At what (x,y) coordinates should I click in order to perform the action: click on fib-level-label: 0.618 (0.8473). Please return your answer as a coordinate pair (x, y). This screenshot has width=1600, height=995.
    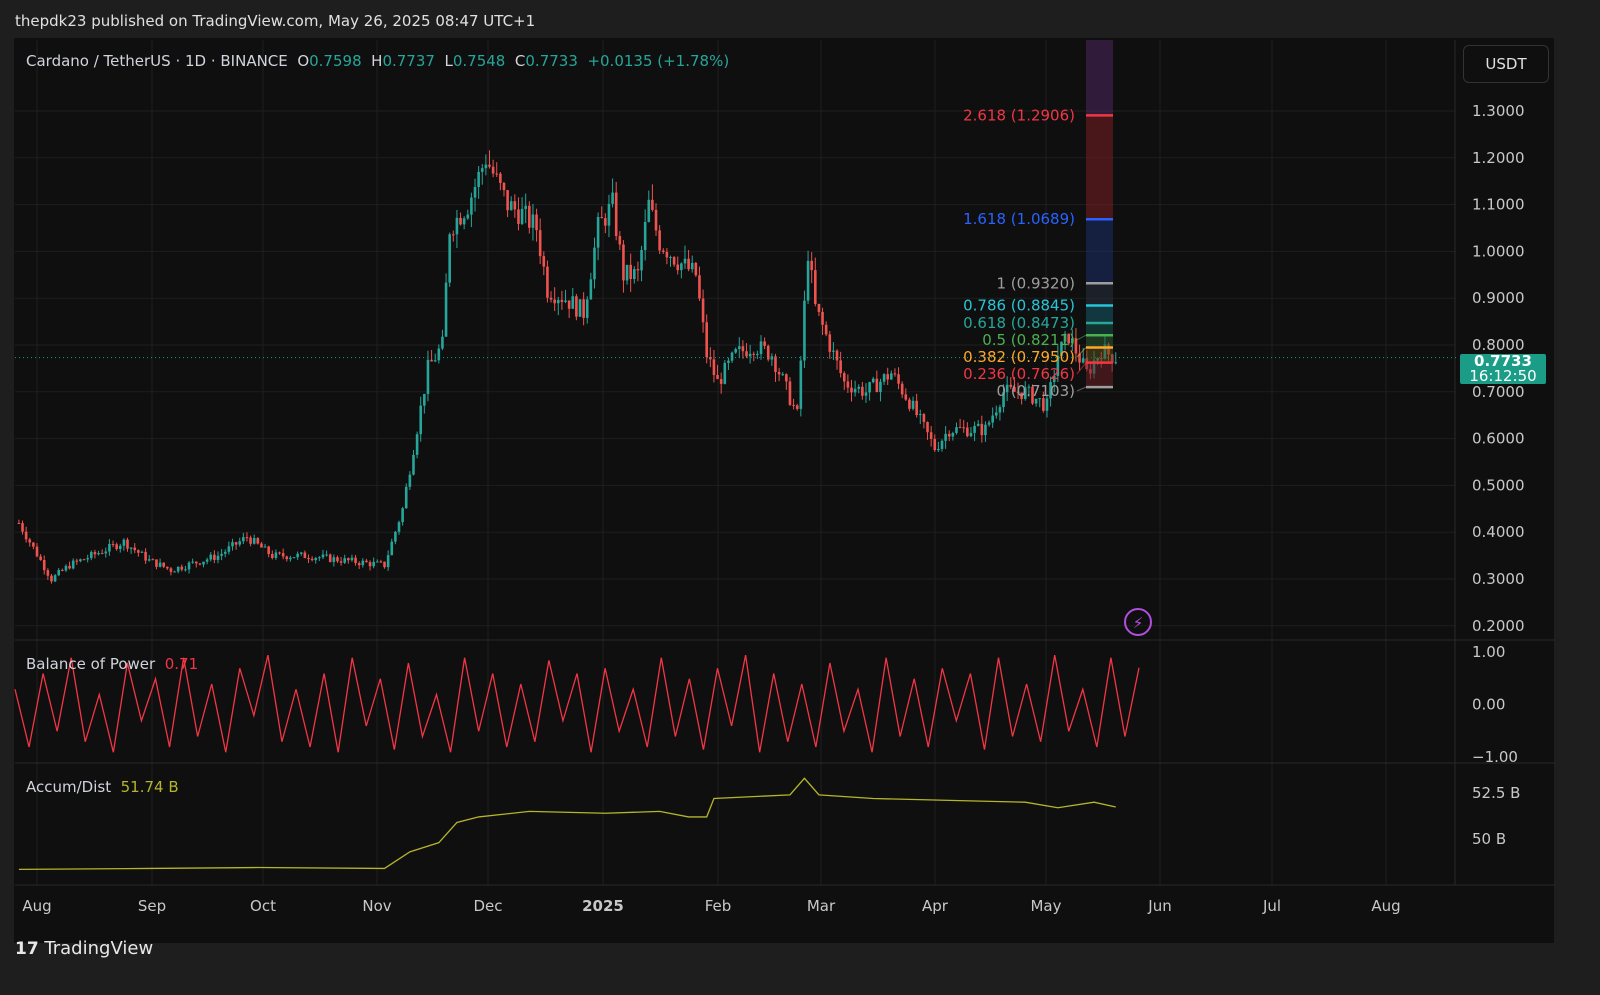
    Looking at the image, I should click on (1019, 323).